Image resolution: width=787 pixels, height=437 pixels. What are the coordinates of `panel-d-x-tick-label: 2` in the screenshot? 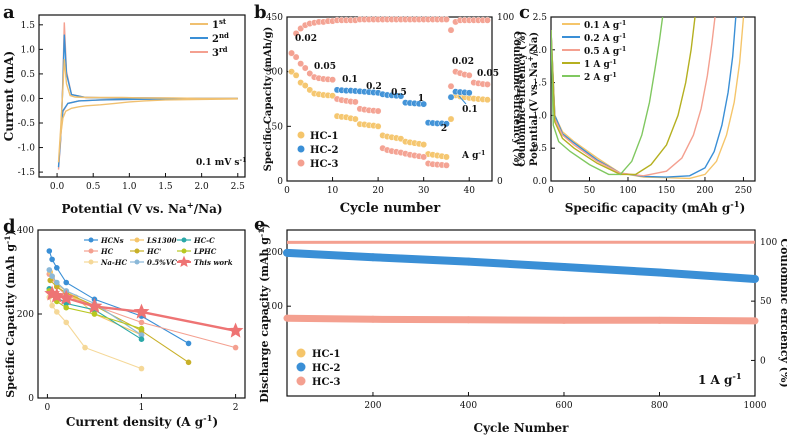 It's located at (236, 408).